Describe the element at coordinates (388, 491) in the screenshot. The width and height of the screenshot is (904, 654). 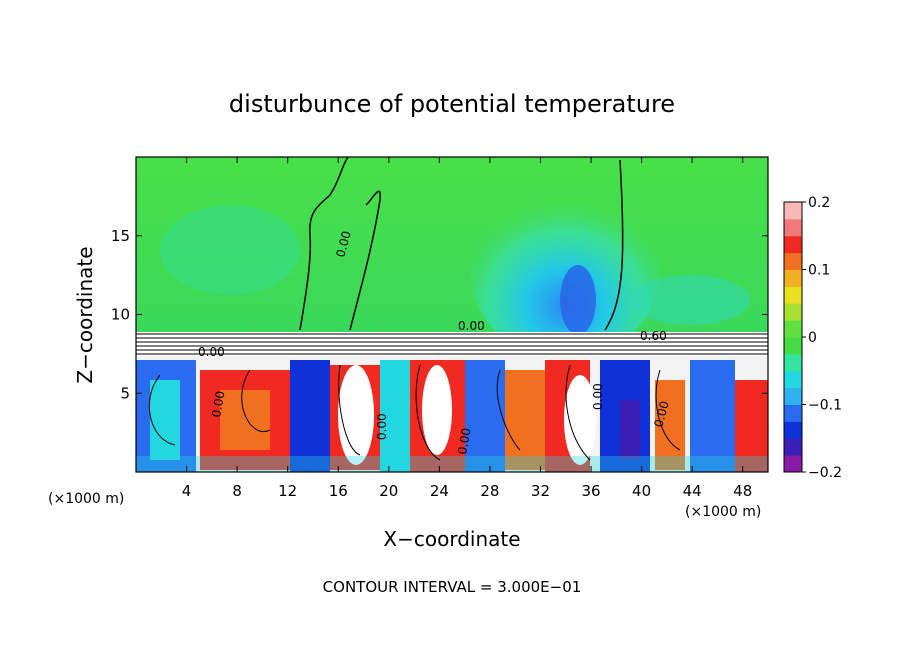
I see `x-tick-label: 20` at that location.